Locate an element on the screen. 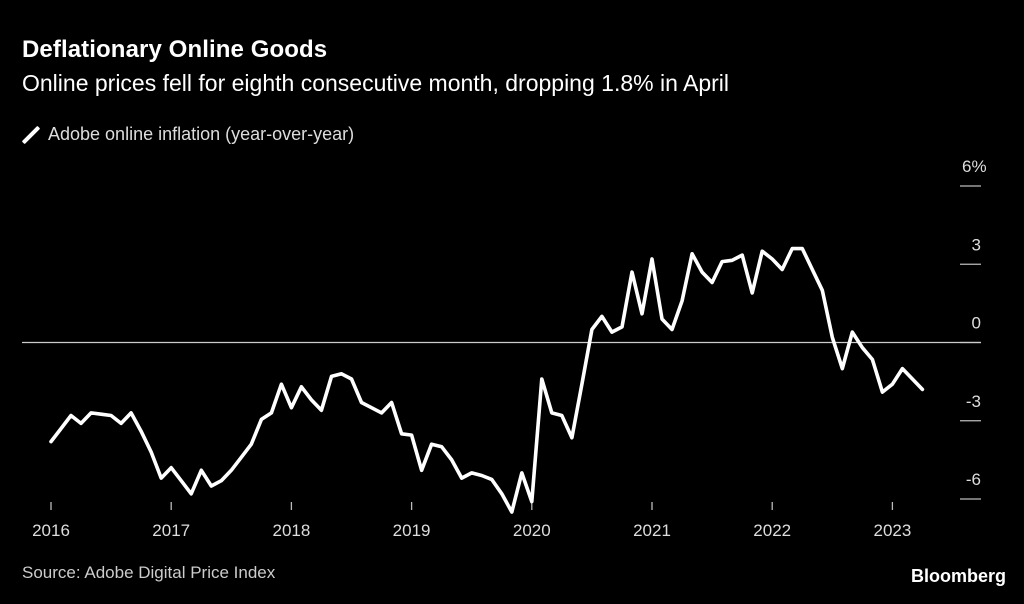 The width and height of the screenshot is (1024, 604). bloomberg-logo: Bloomberg is located at coordinates (958, 576).